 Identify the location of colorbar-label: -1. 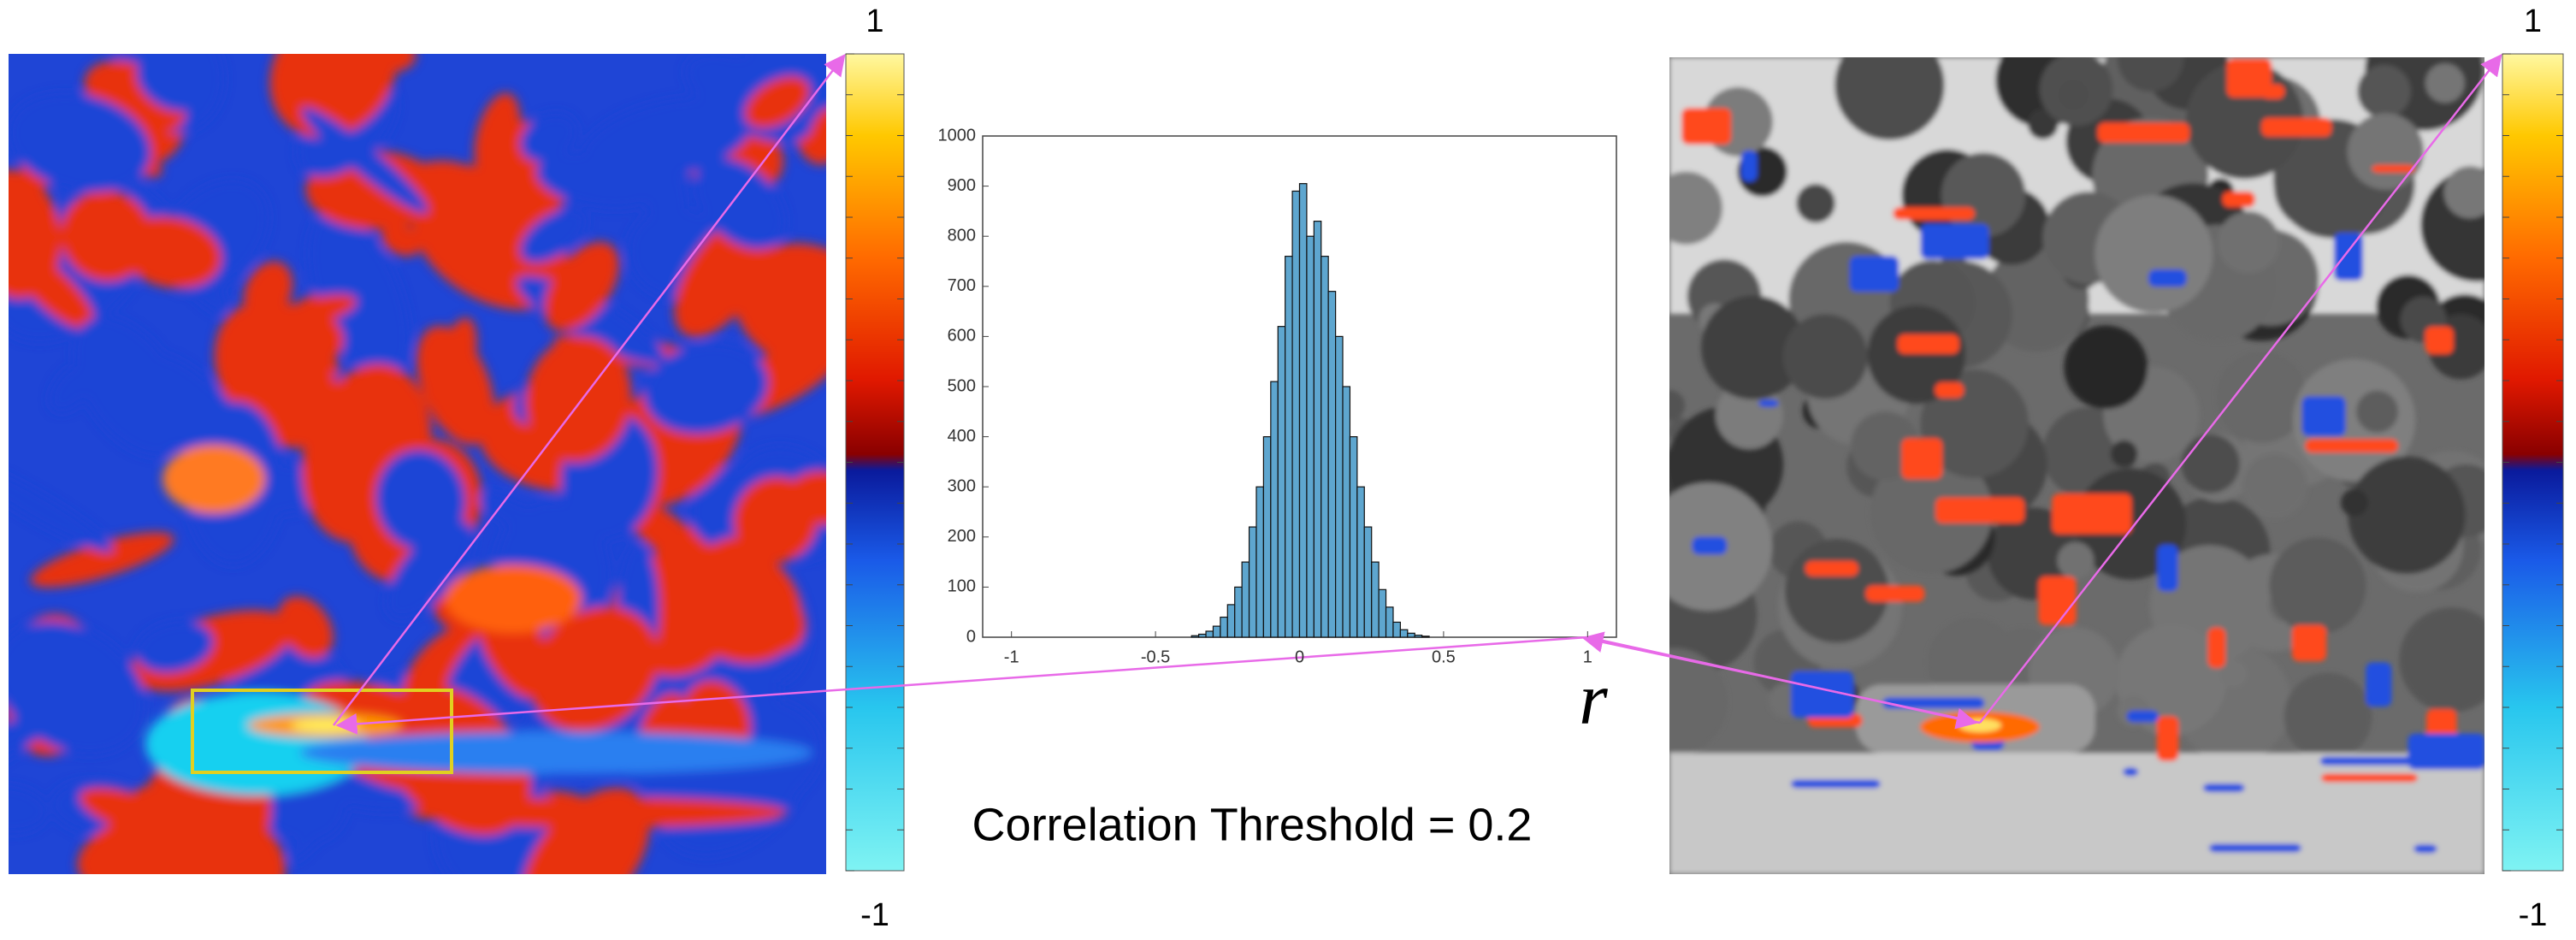
(874, 915).